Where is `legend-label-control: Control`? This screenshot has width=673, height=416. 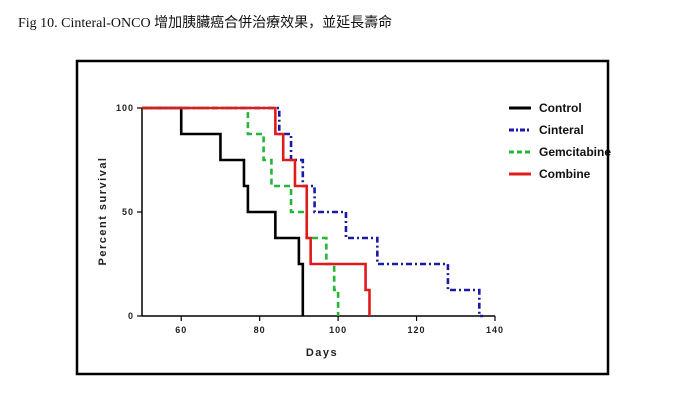 legend-label-control: Control is located at coordinates (560, 108).